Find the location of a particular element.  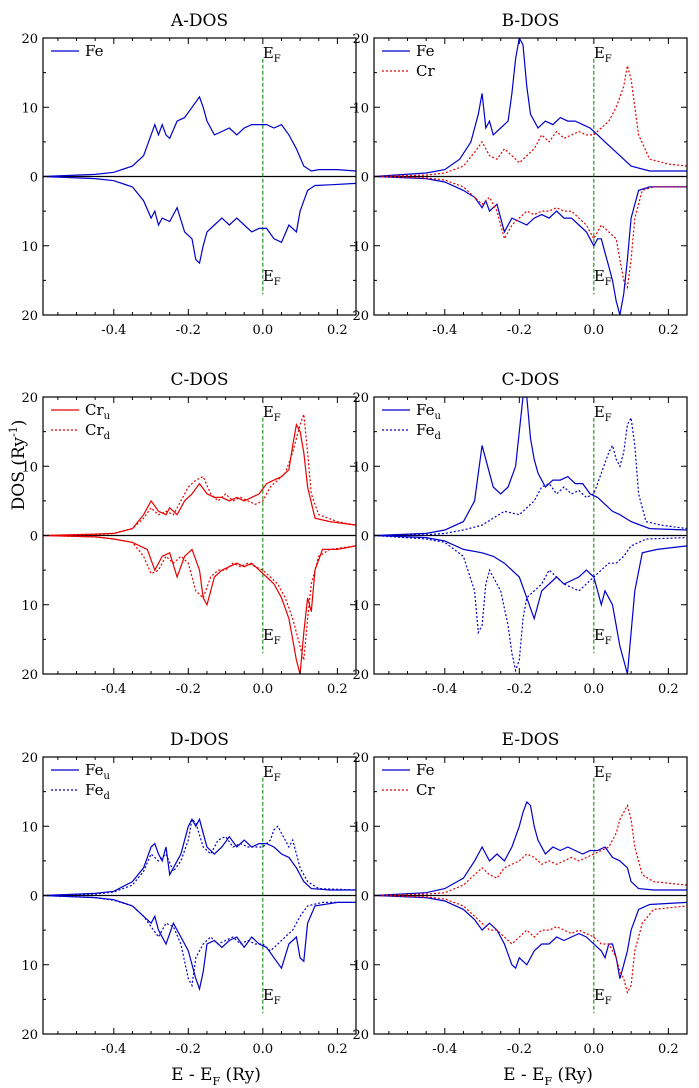

panel-legend: Fe is located at coordinates (77, 51).